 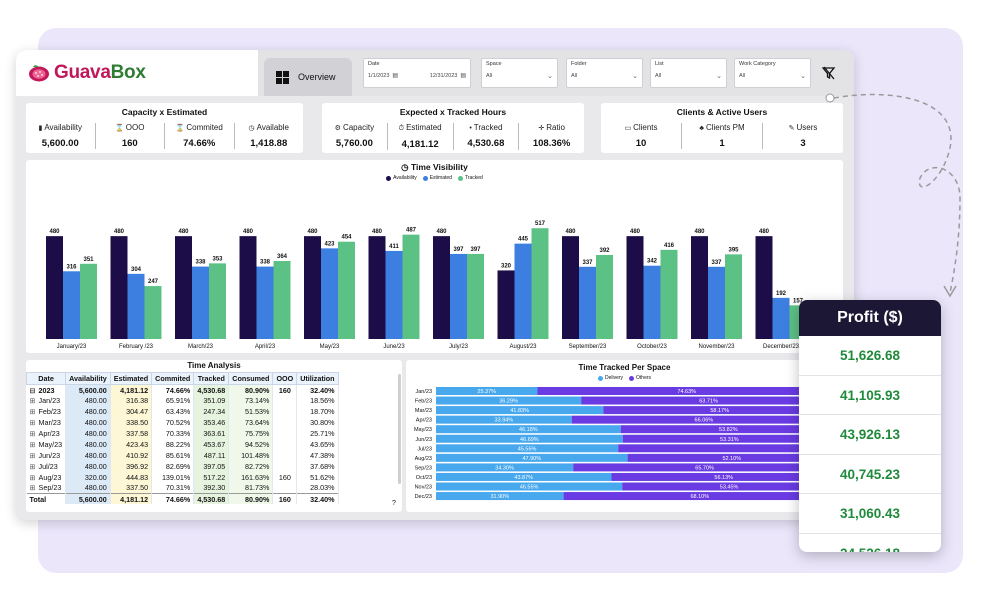 What do you see at coordinates (251, 378) in the screenshot?
I see `column-header: Consumed` at bounding box center [251, 378].